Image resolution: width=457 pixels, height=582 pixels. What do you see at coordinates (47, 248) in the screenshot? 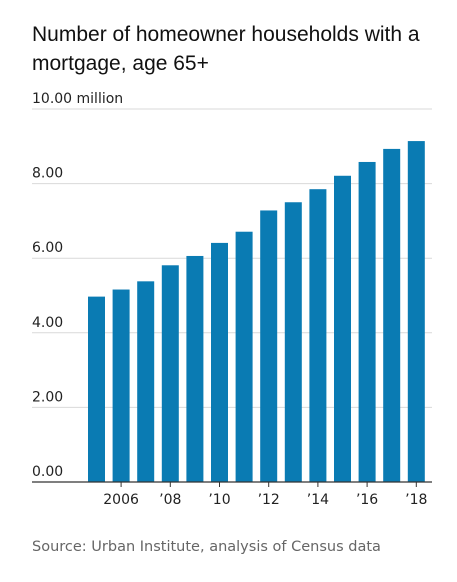
I see `y-tick-label: 6.00` at bounding box center [47, 248].